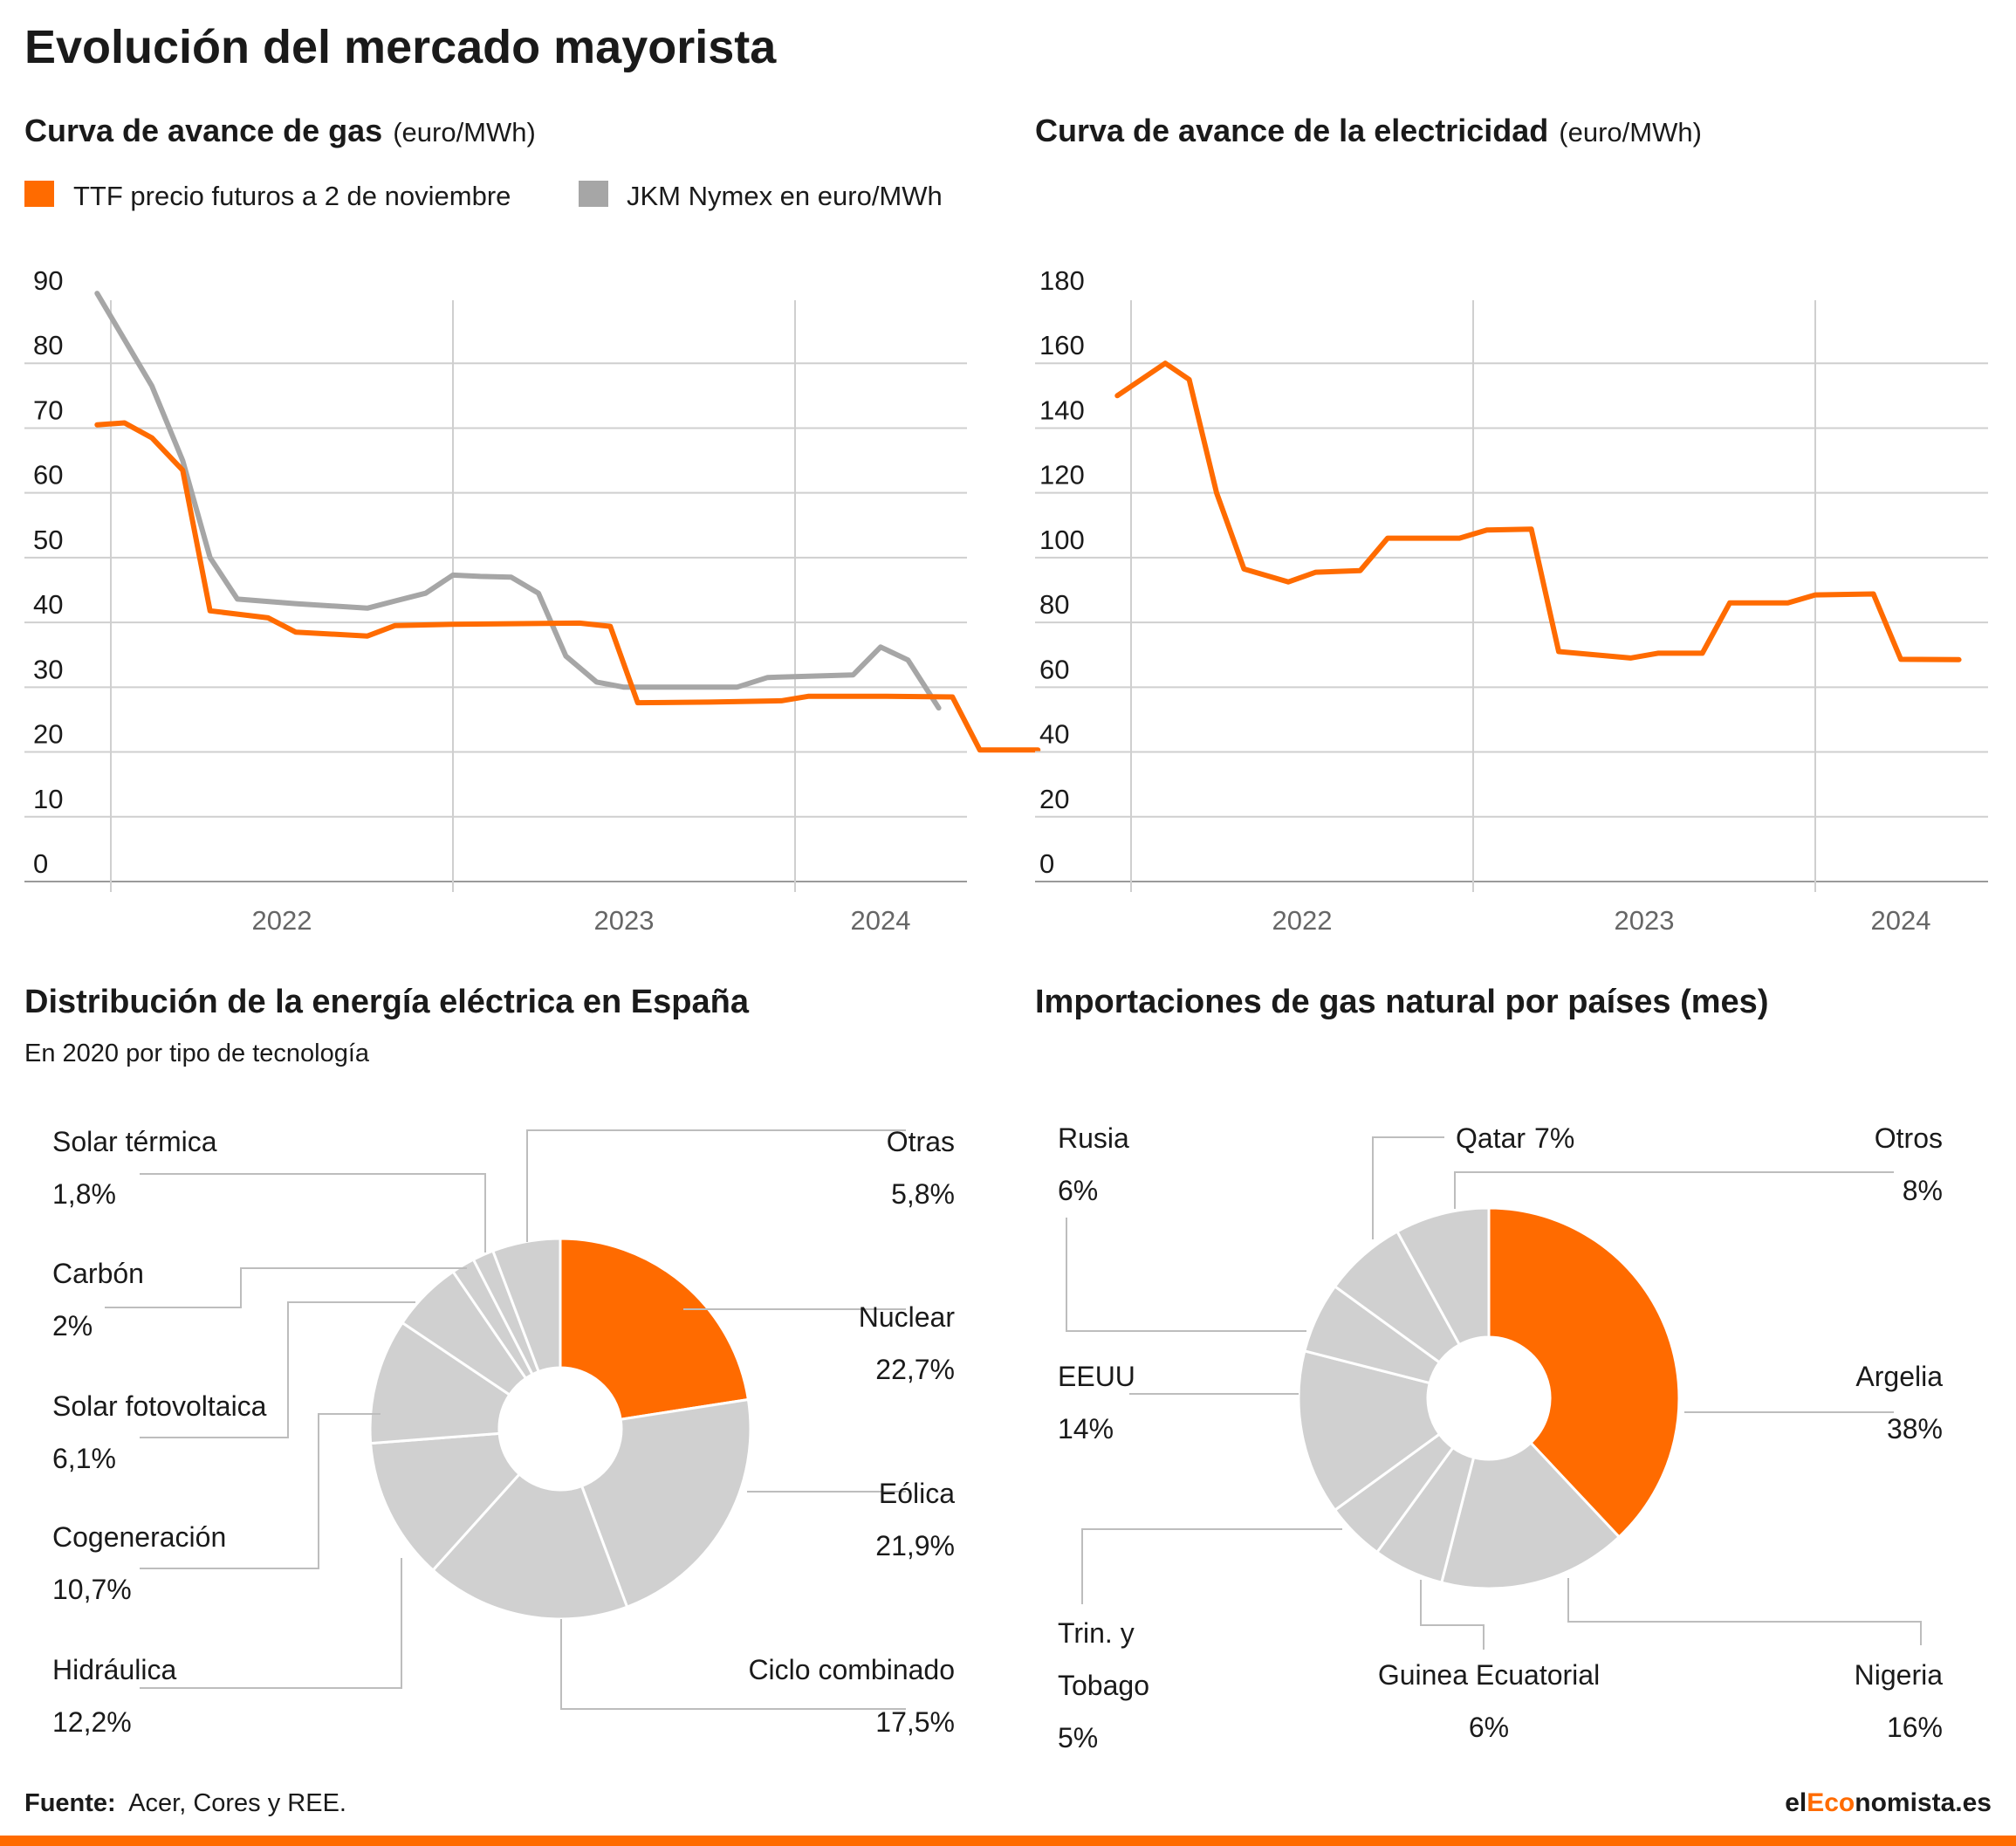 The image size is (2016, 1846). Describe the element at coordinates (881, 921) in the screenshot. I see `gas-x-tick-label: 2024` at that location.